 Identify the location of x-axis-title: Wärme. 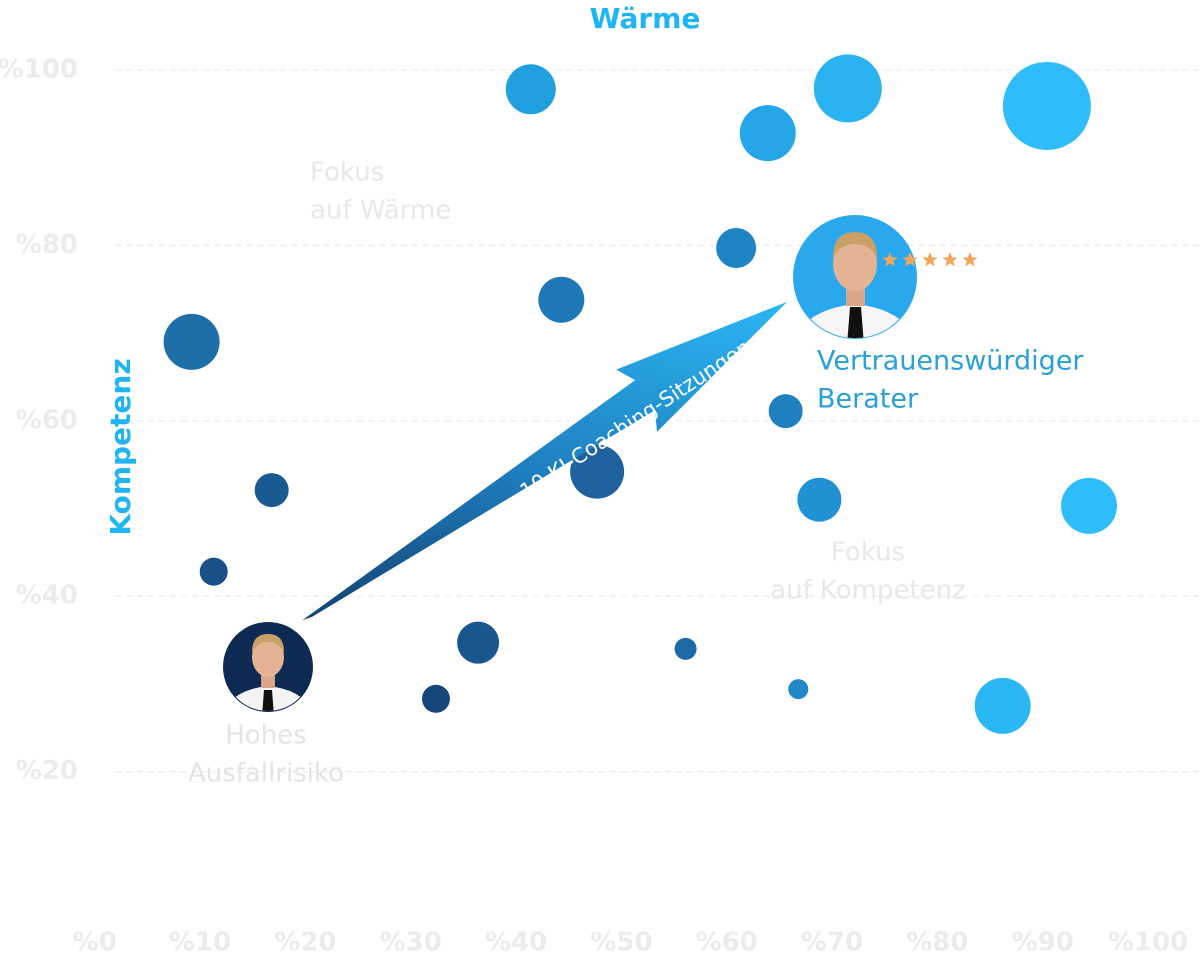
(645, 18).